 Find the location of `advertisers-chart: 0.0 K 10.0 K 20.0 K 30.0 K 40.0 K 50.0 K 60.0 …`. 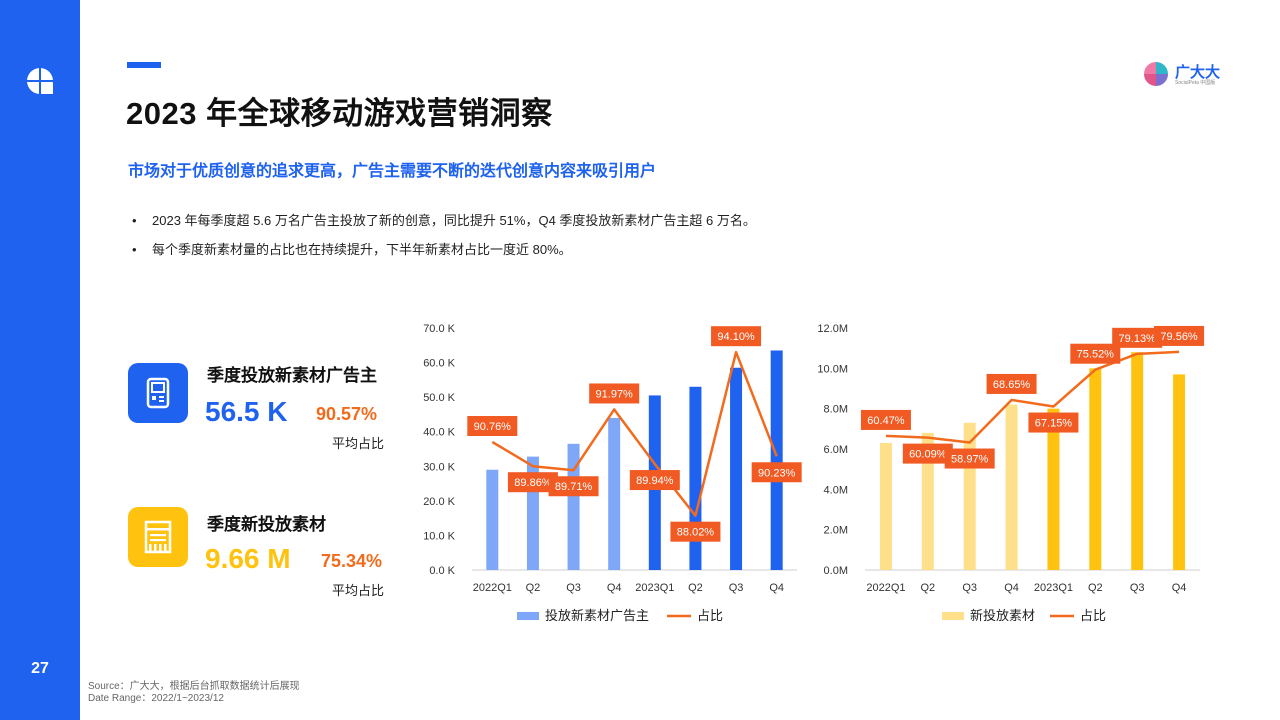

advertisers-chart: 0.0 K 10.0 K 20.0 K 30.0 K 40.0 K 50.0 K 60.0 … is located at coordinates (612, 473).